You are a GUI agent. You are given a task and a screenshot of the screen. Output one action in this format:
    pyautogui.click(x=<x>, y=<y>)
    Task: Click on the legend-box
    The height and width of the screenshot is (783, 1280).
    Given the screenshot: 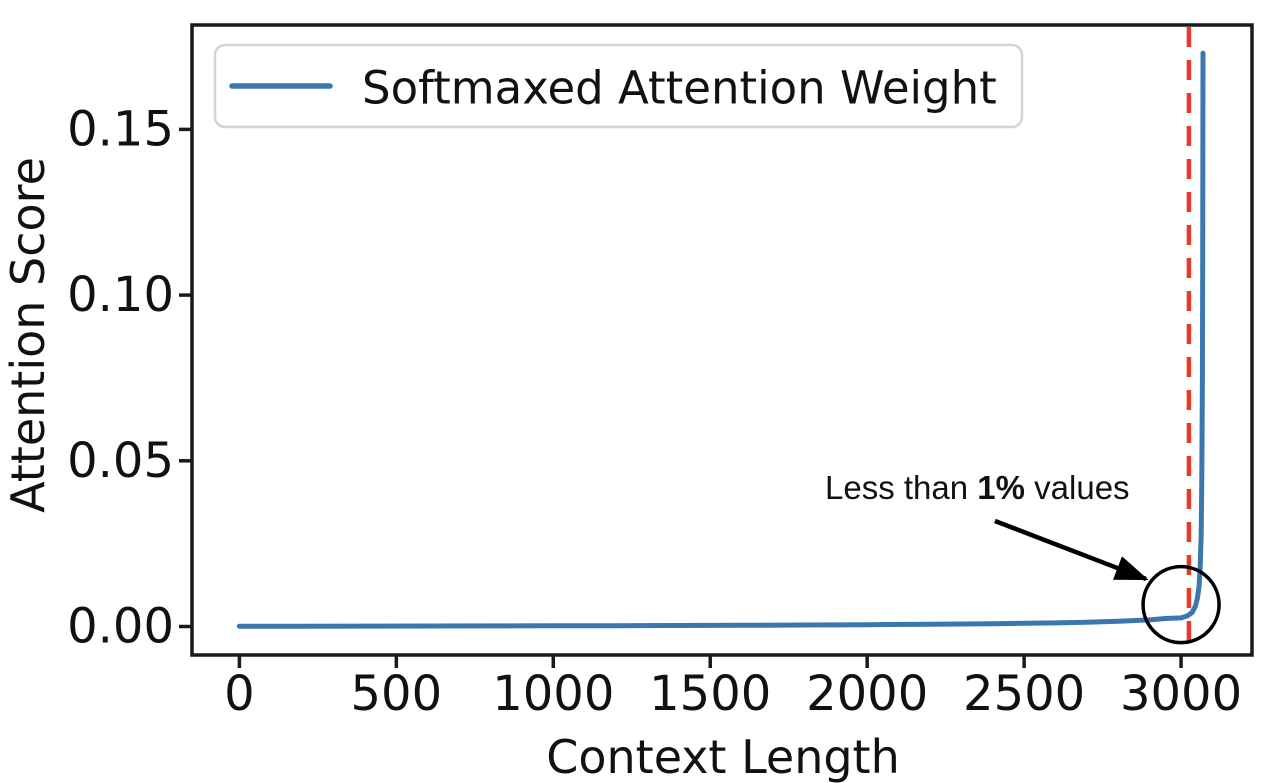 What is the action you would take?
    pyautogui.click(x=618, y=86)
    